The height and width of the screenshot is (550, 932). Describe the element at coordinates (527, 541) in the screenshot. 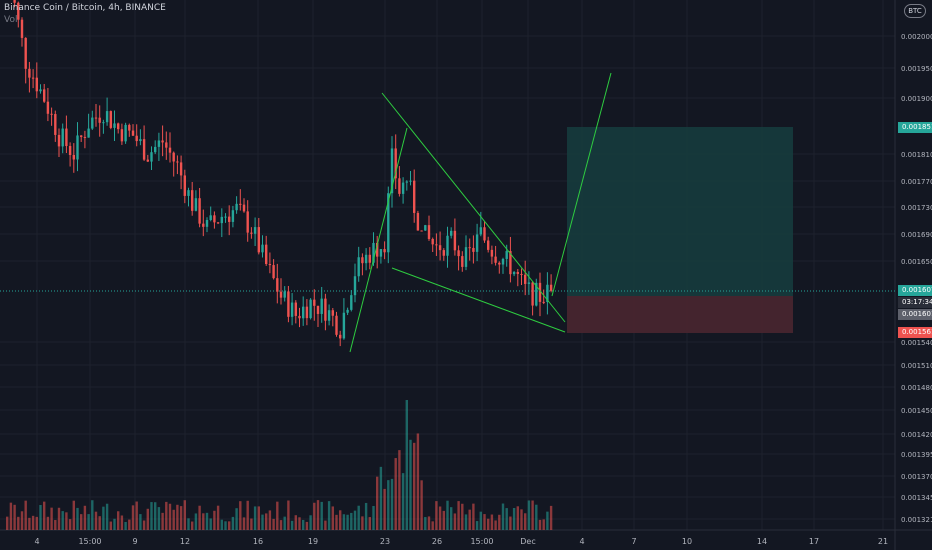

I see `x-tick-label: Dec` at that location.